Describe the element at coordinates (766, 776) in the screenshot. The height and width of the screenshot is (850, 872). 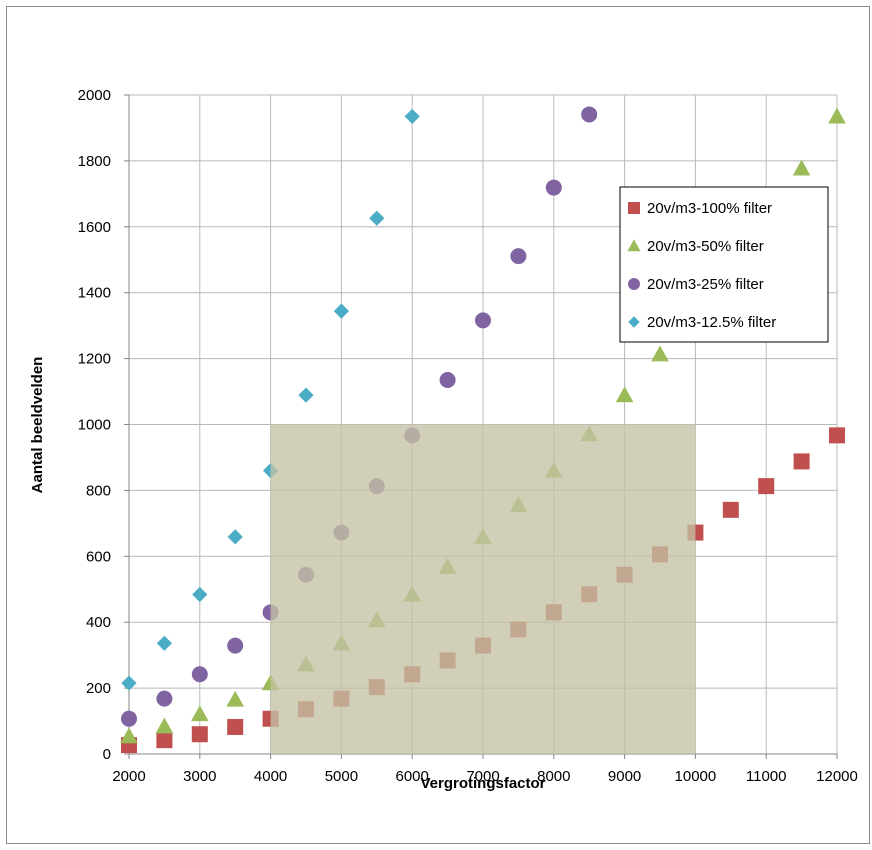
I see `x-tick-label: 11000` at that location.